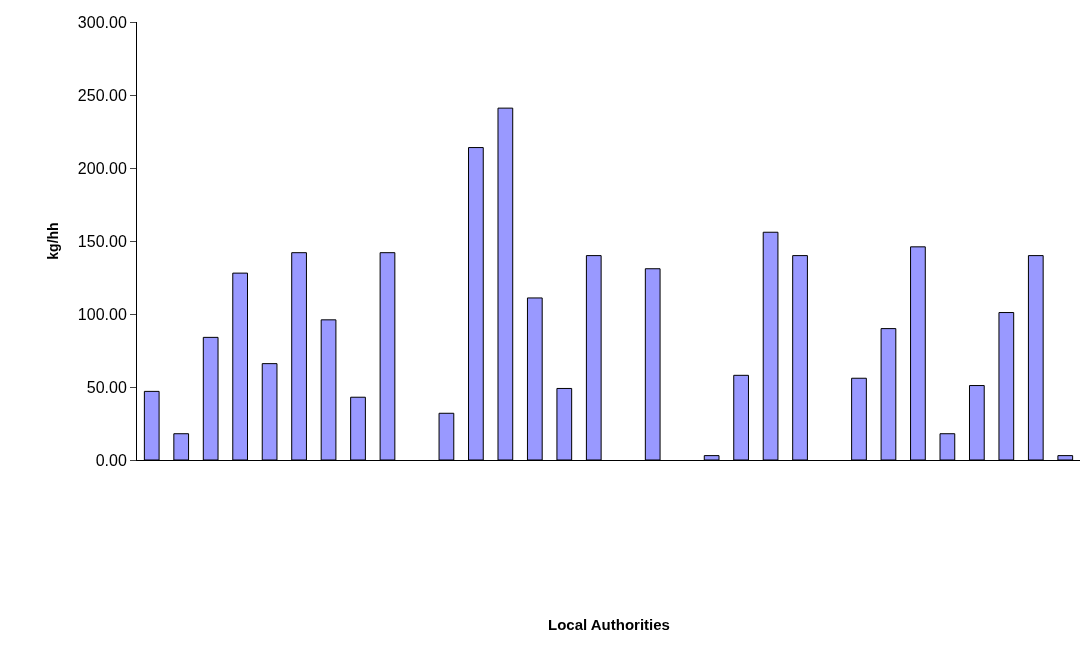 This screenshot has height=650, width=1088. What do you see at coordinates (102, 95) in the screenshot?
I see `y-tick-label: 250.00` at bounding box center [102, 95].